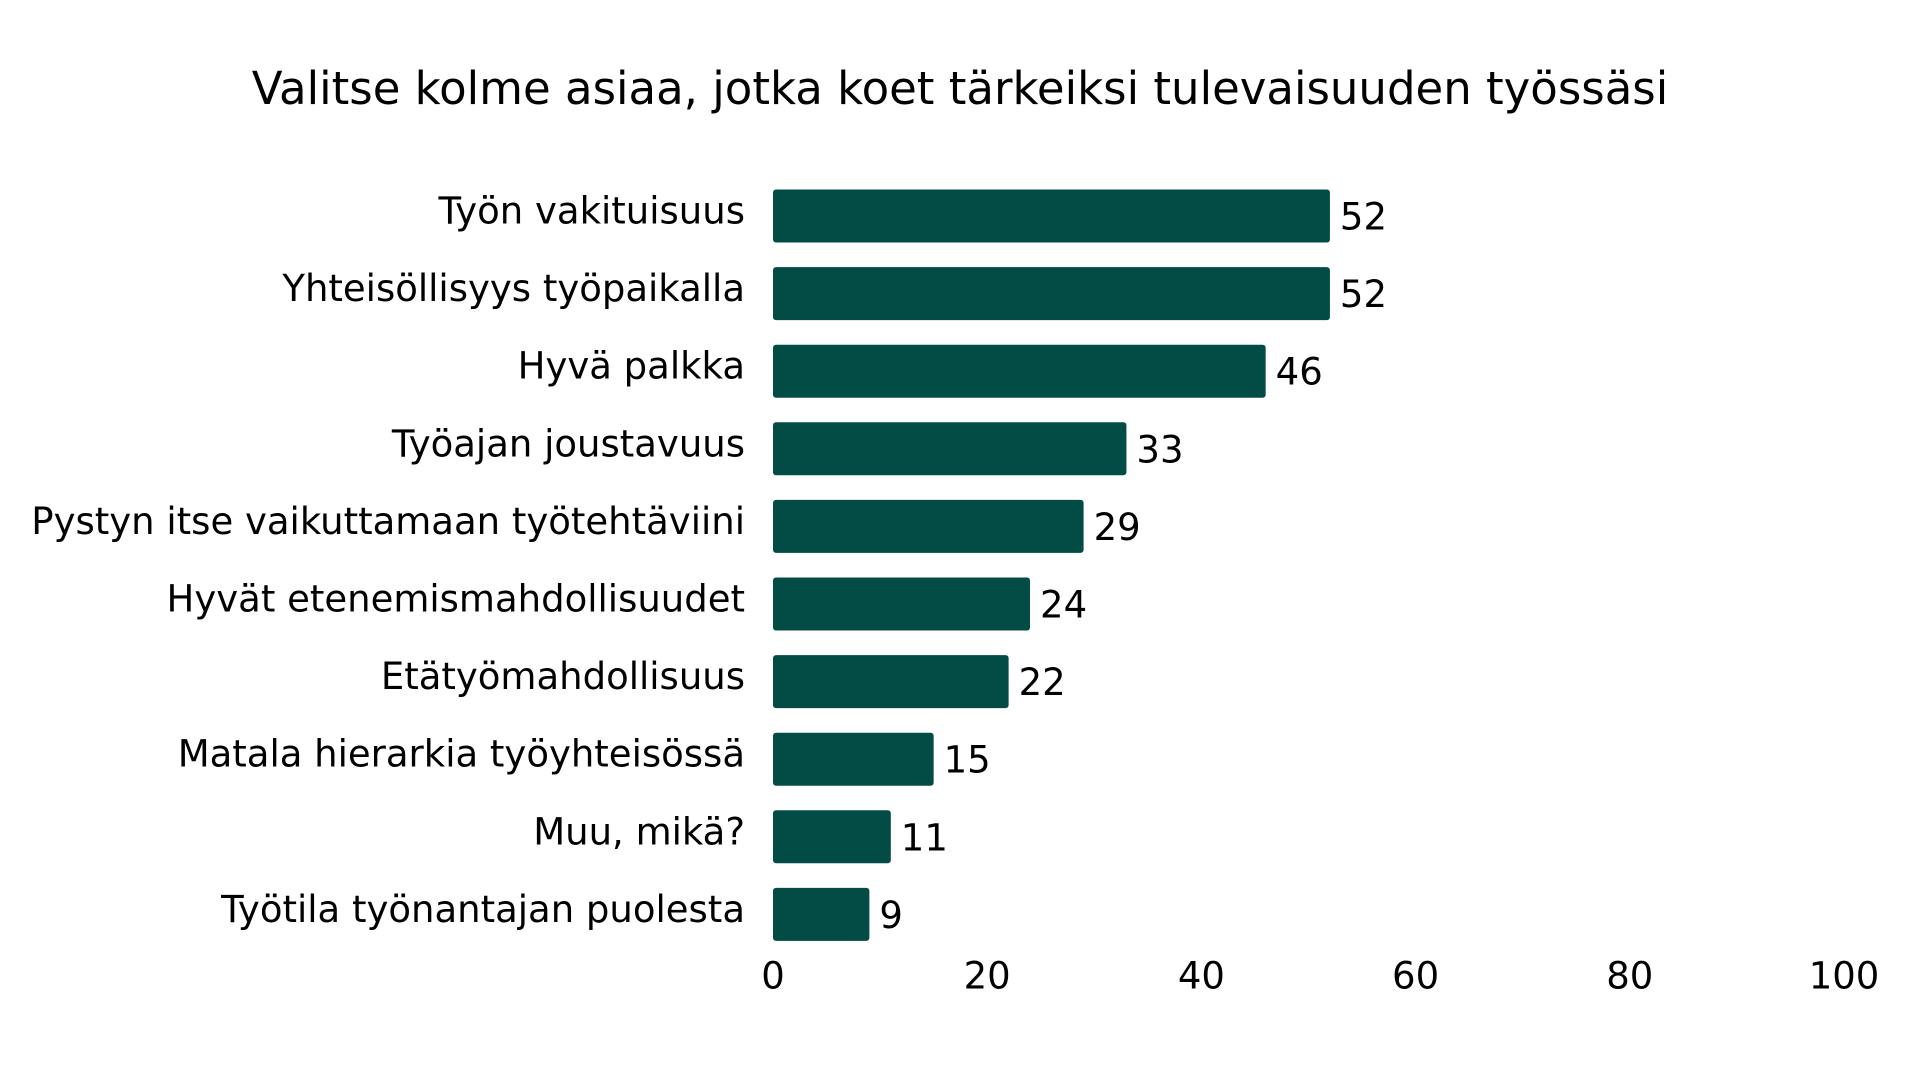 This screenshot has height=1080, width=1920. I want to click on data-label: 24, so click(1063, 605).